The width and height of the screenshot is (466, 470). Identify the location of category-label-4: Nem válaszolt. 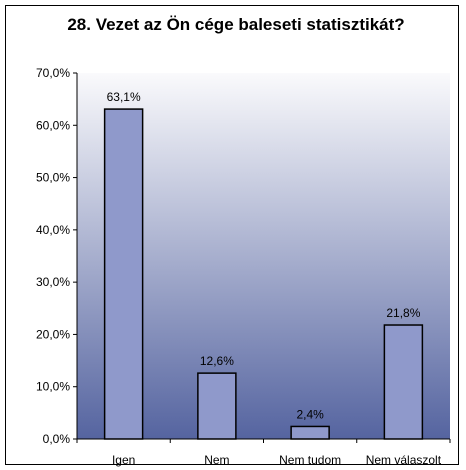
(404, 460).